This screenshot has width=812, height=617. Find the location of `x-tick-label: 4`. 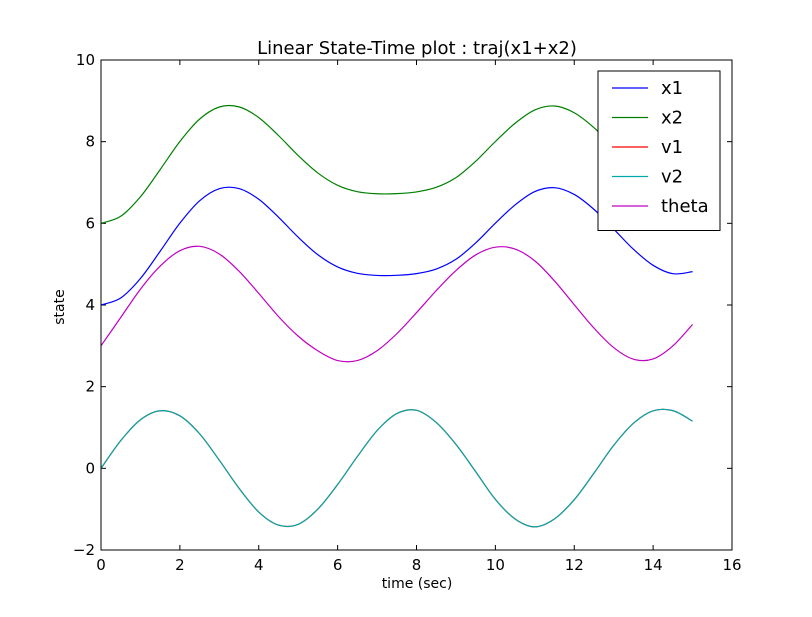

x-tick-label: 4 is located at coordinates (259, 565).